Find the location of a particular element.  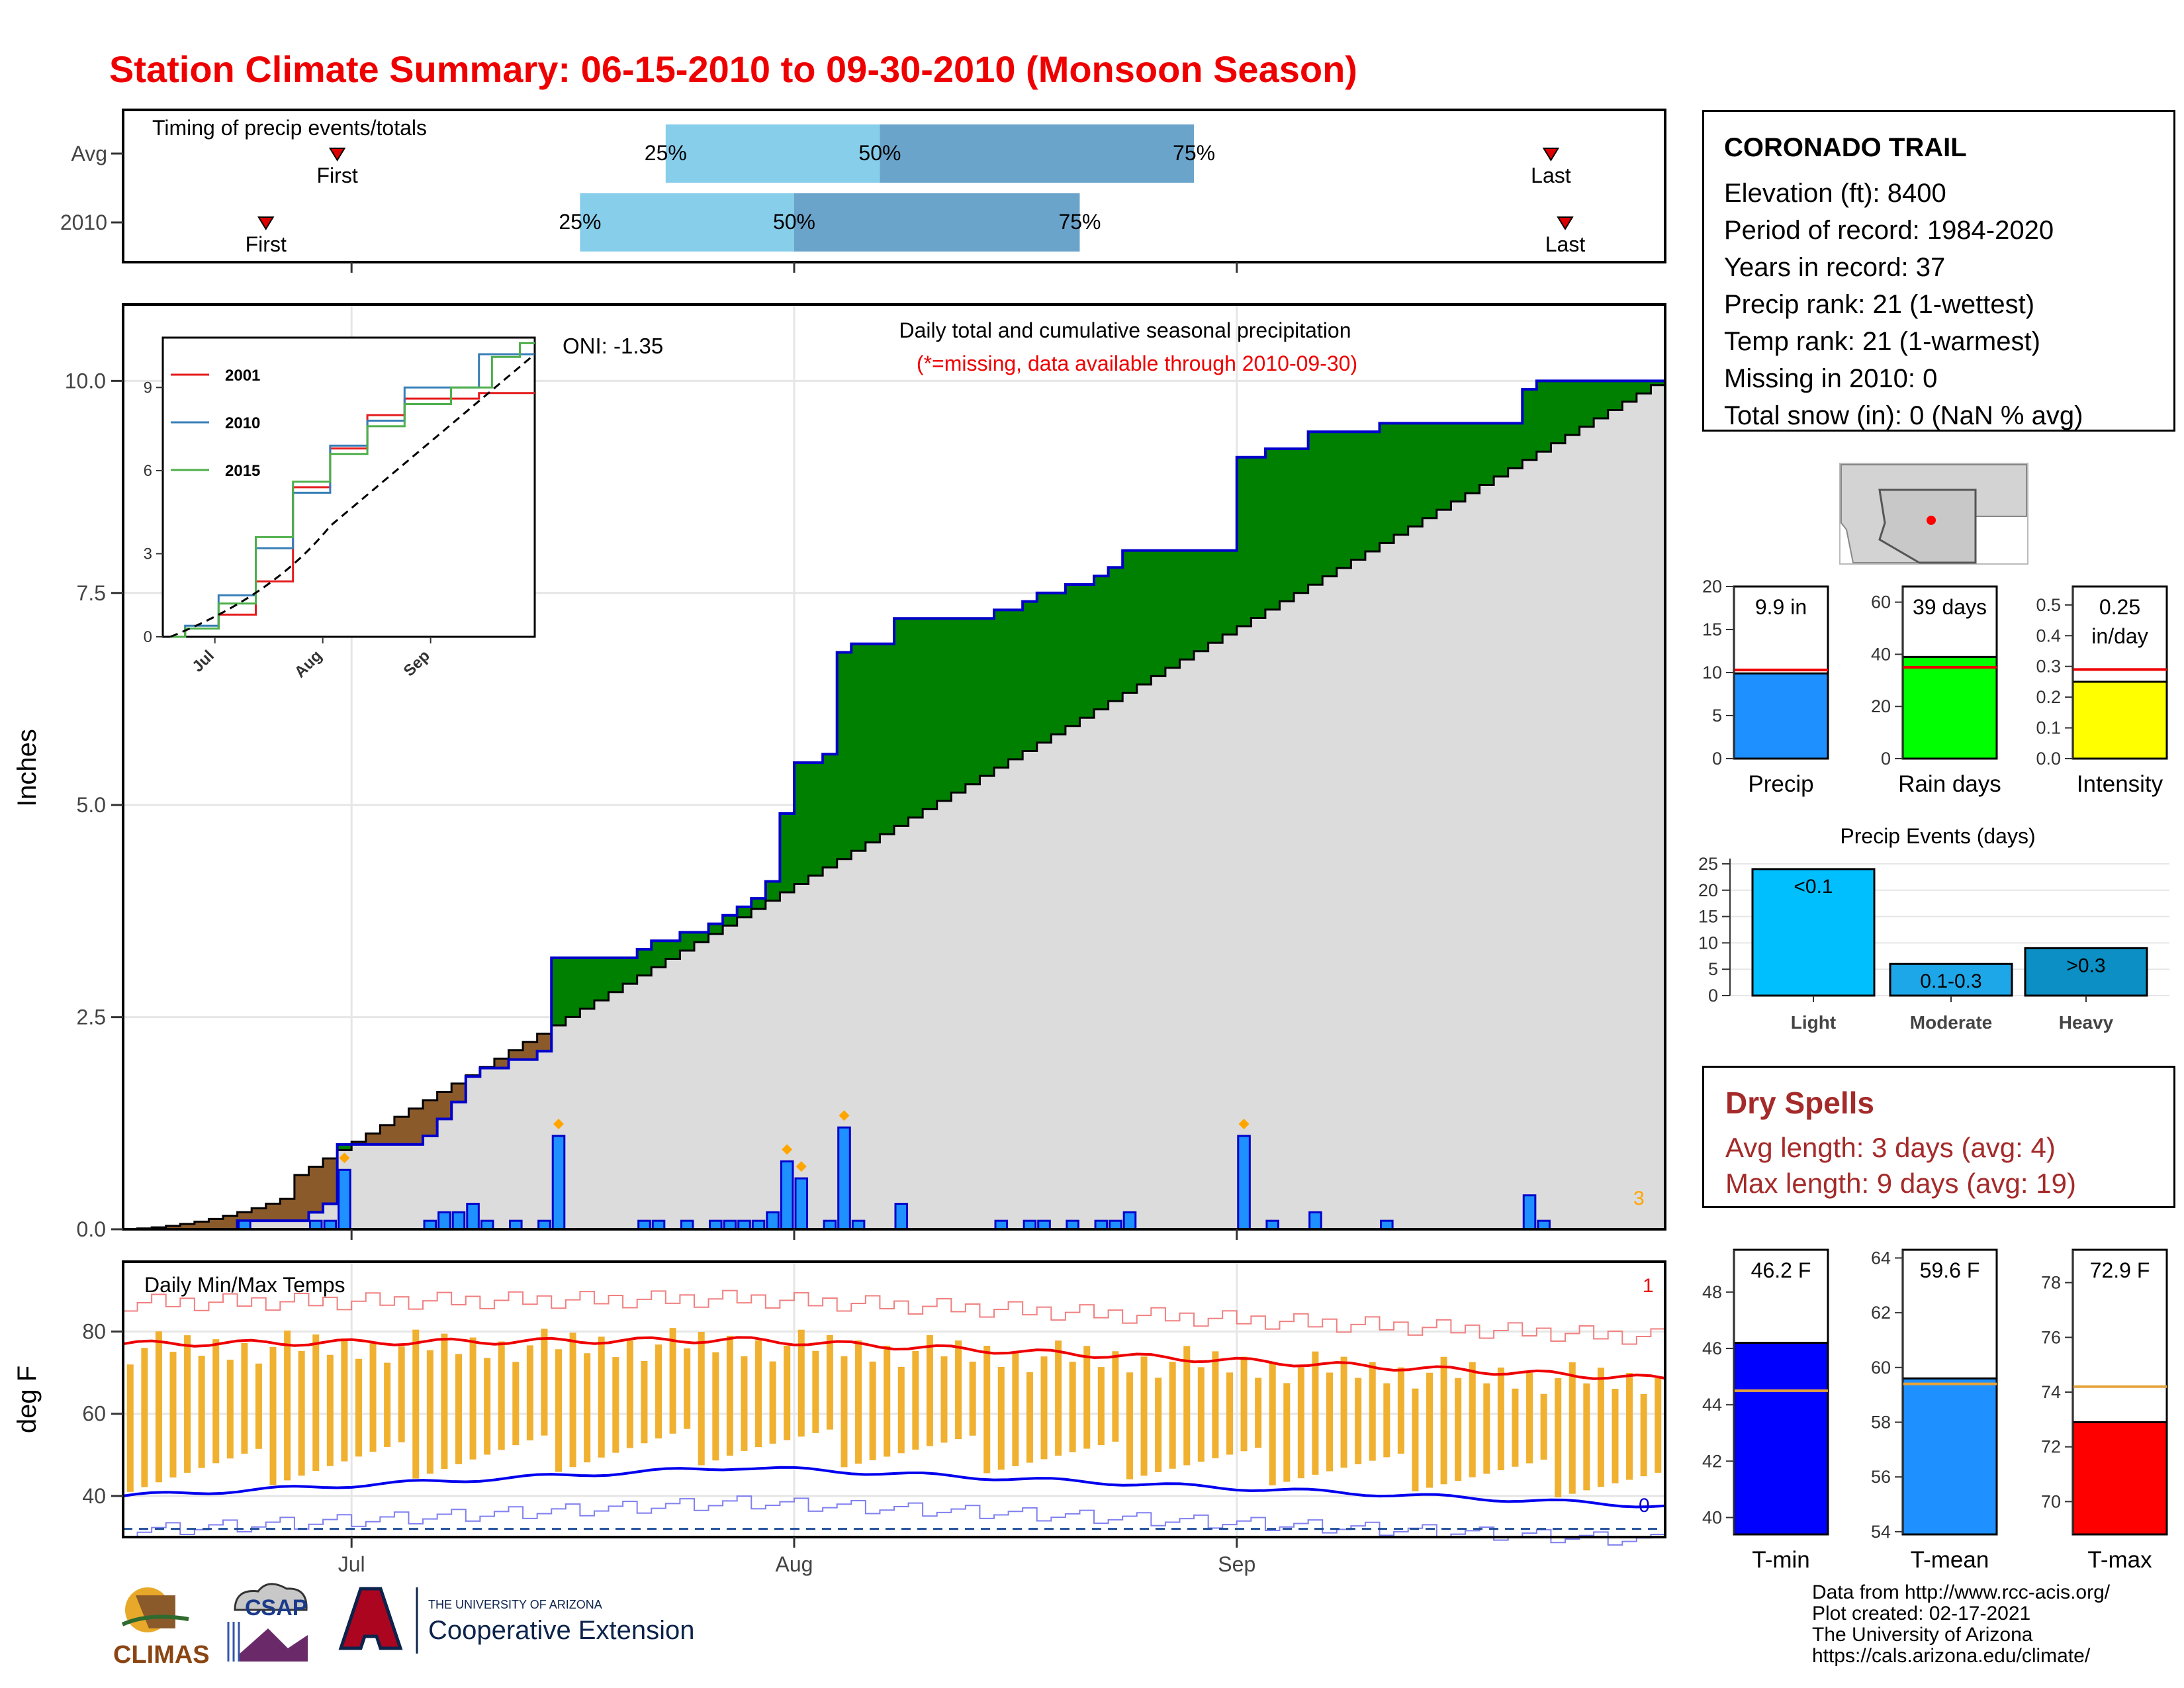

summary-bar-tick-label: 60 is located at coordinates (1881, 602).